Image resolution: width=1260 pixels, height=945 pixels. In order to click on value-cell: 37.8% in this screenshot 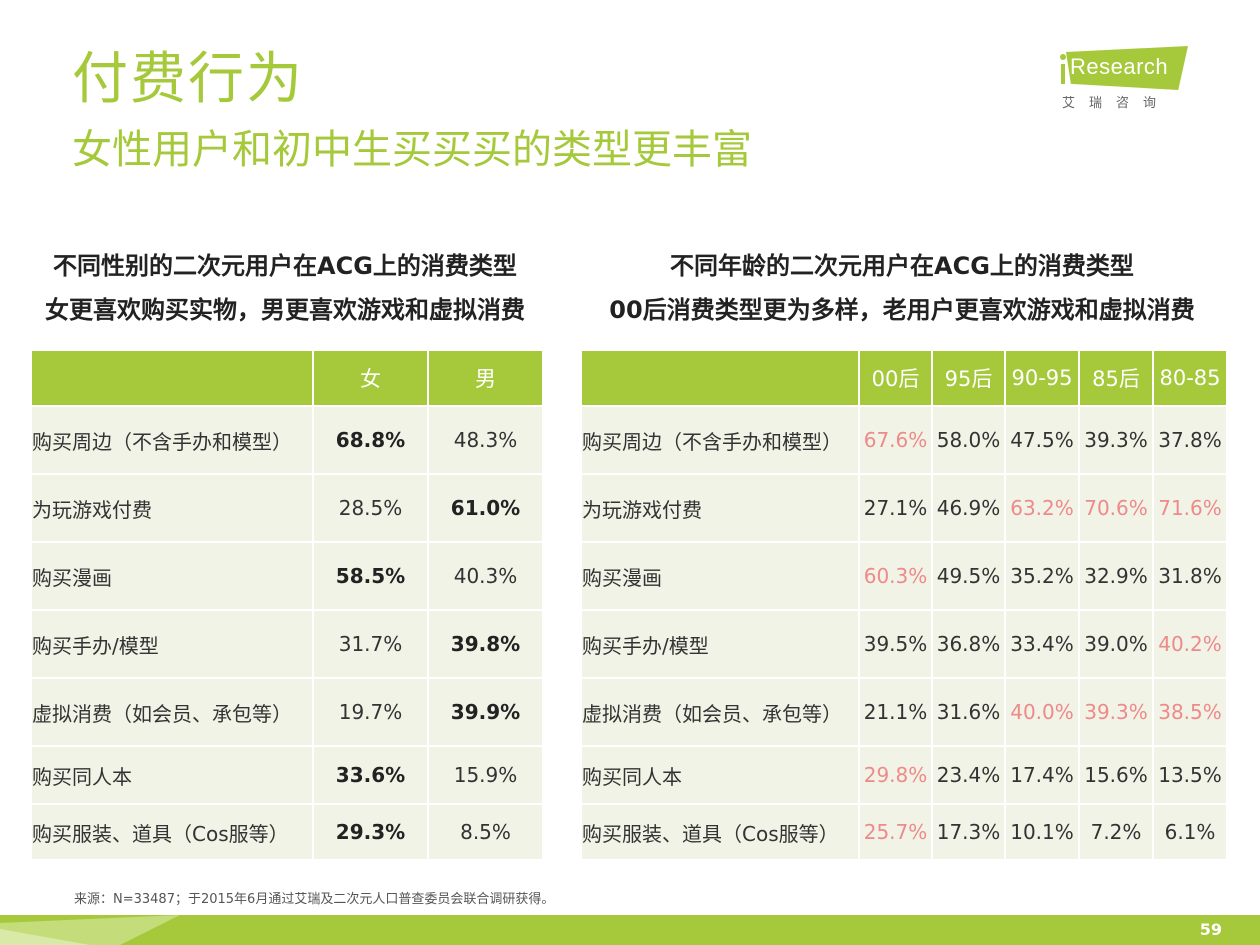, I will do `click(1190, 440)`.